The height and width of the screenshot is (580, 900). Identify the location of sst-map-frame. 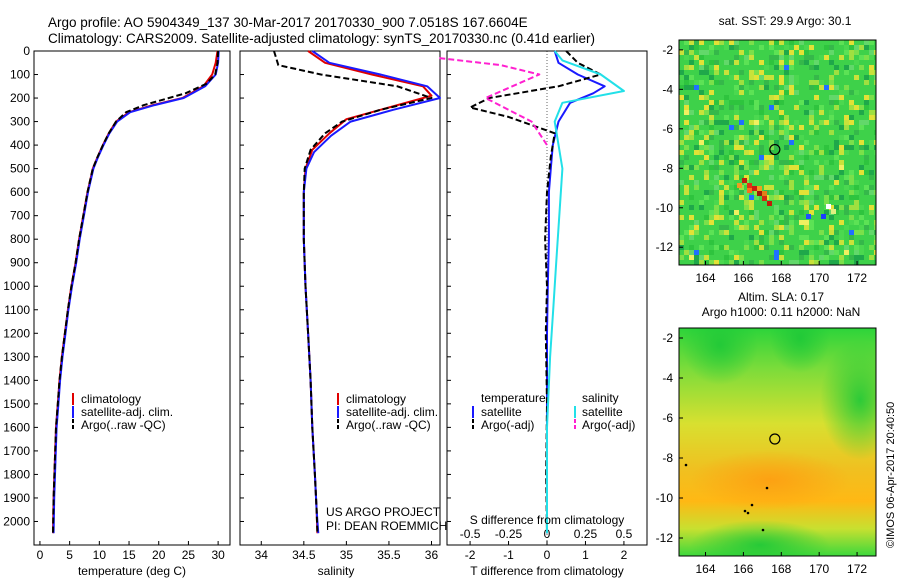
(777, 152).